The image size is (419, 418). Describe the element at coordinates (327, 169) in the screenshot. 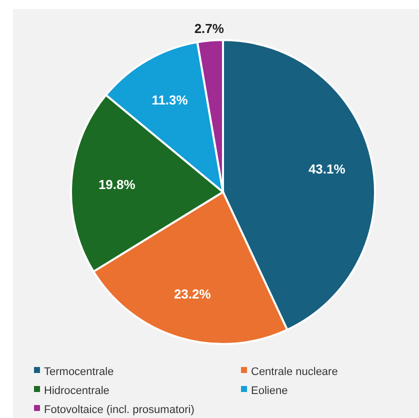

I see `data-label: 43.1%` at that location.